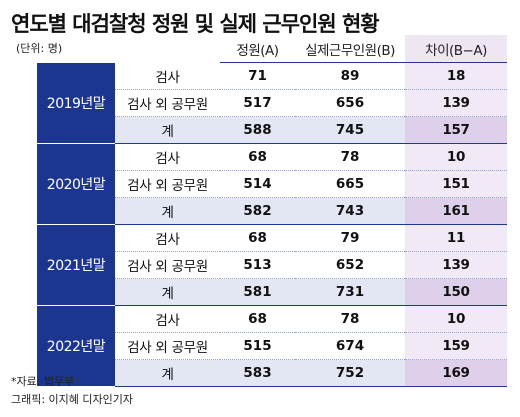 The image size is (520, 417). I want to click on year-cell: 2021년말, so click(76, 265).